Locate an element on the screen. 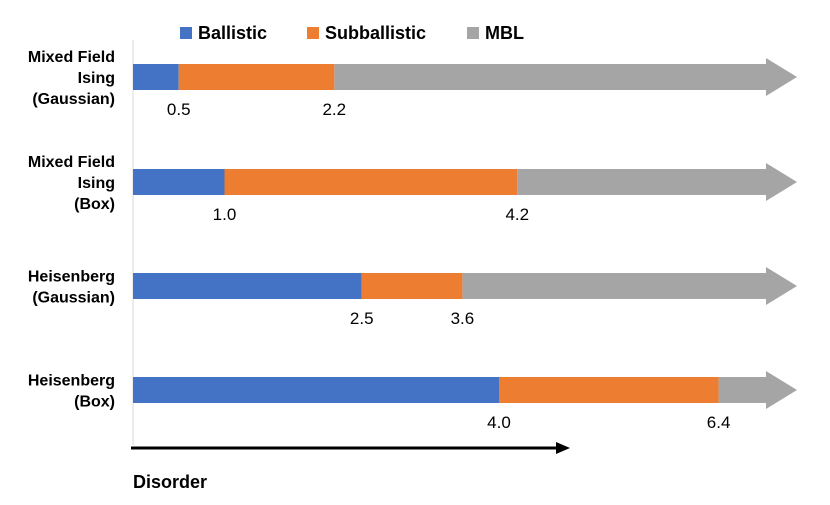 This screenshot has width=830, height=505. row-1: Mixed Field Ising (Gaussian) 0.5 2.2 is located at coordinates (412, 84).